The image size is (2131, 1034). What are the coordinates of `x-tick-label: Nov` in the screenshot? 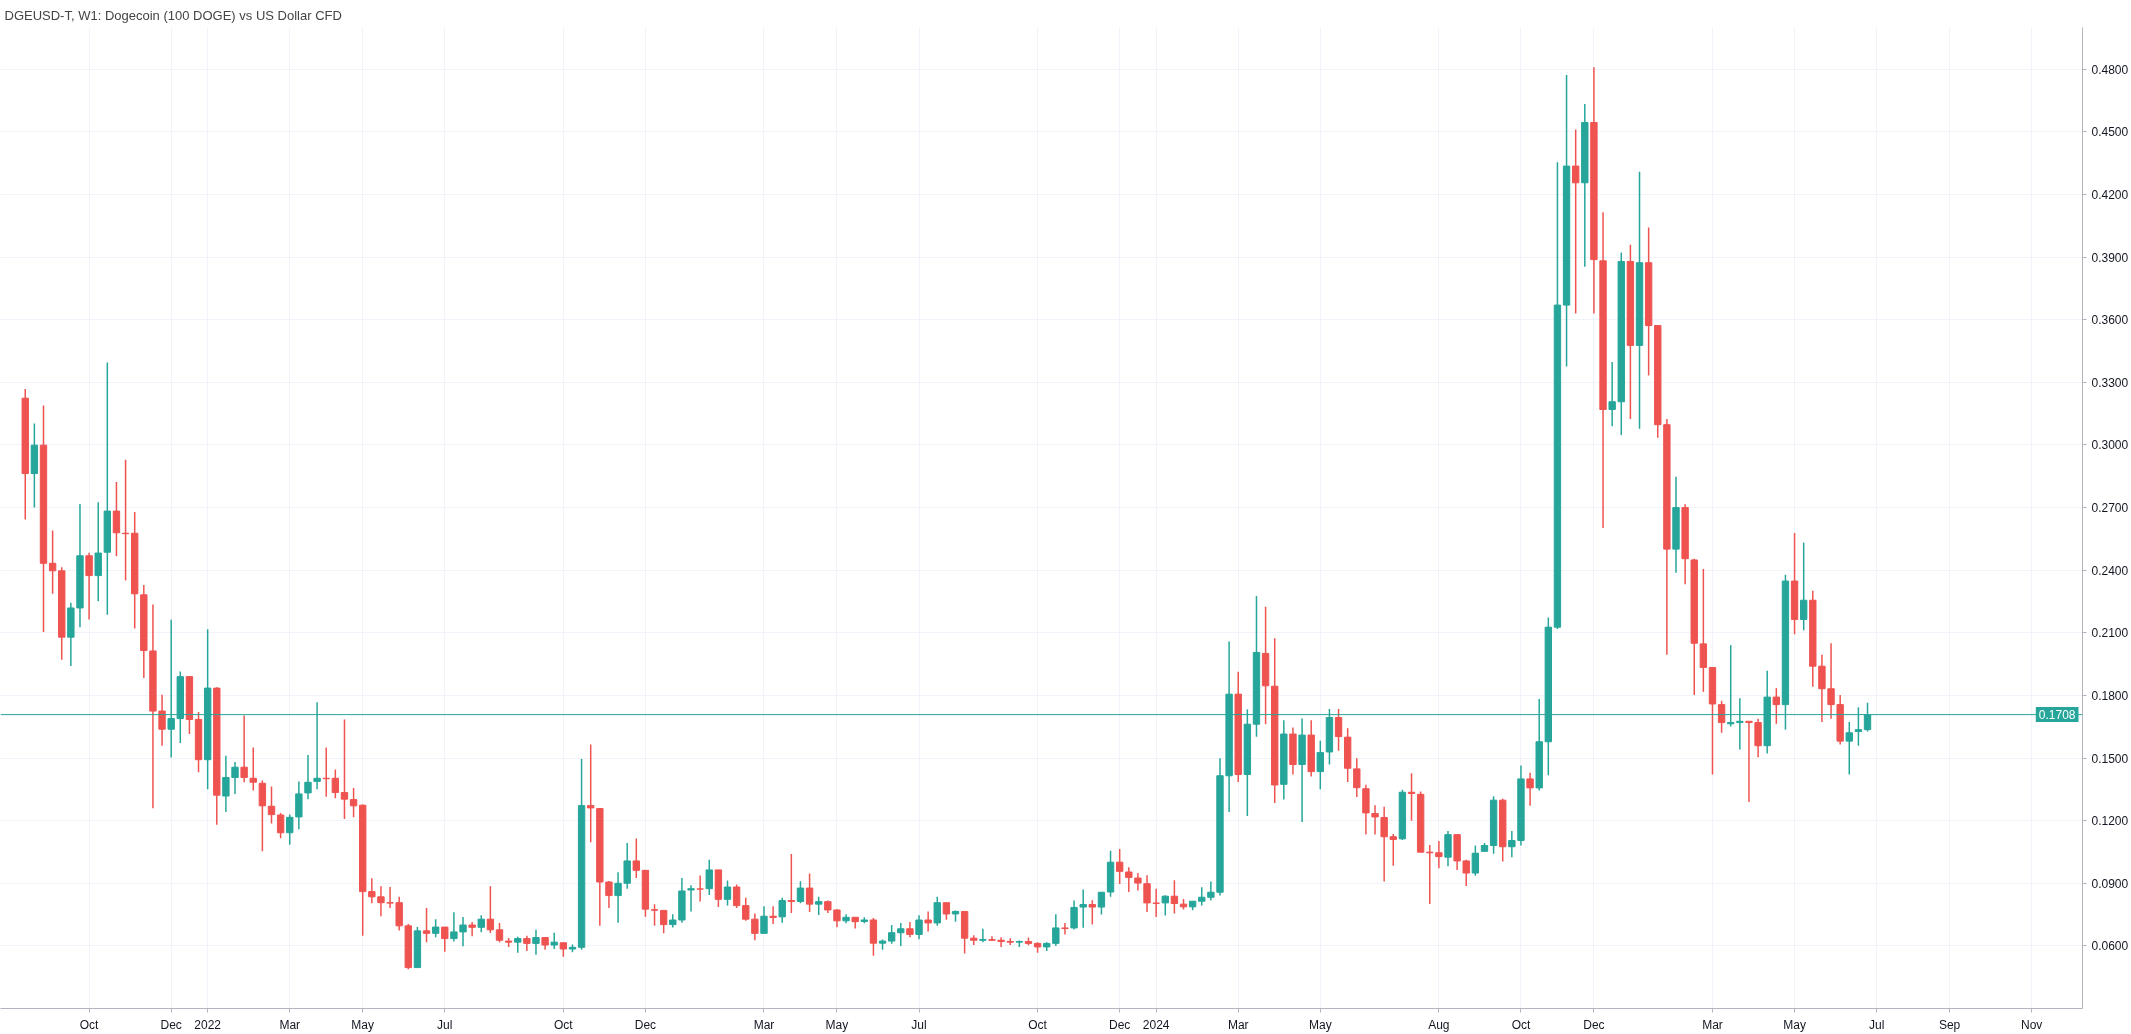 It's located at (2032, 1024).